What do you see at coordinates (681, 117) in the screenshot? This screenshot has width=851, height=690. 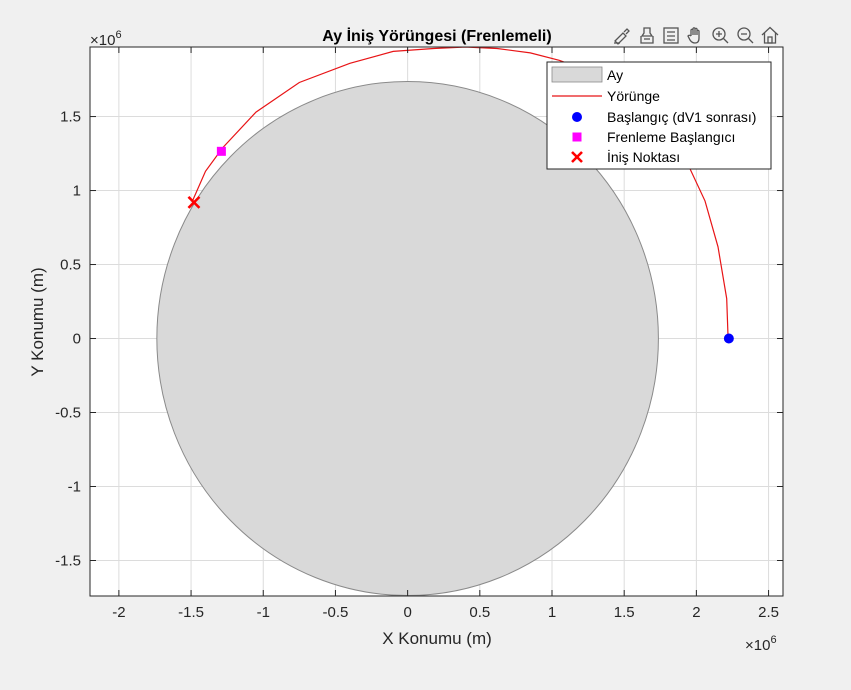 I see `legend-label-start: Başlangıç (dV1 sonrası)` at bounding box center [681, 117].